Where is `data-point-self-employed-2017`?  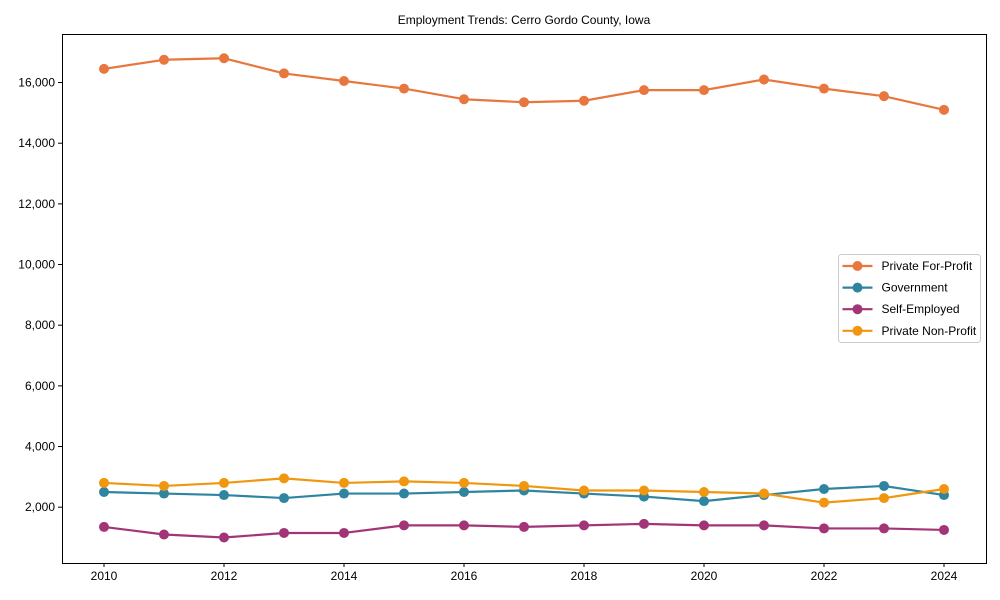 data-point-self-employed-2017 is located at coordinates (524, 526).